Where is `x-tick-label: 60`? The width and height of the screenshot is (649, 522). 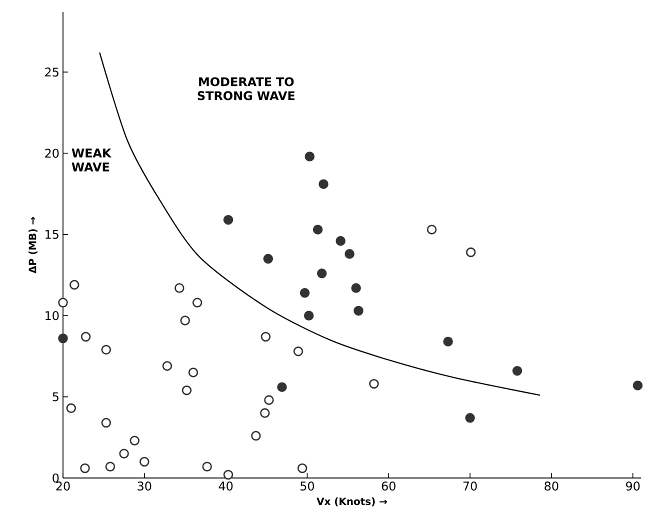
x-tick-label: 60 is located at coordinates (389, 486).